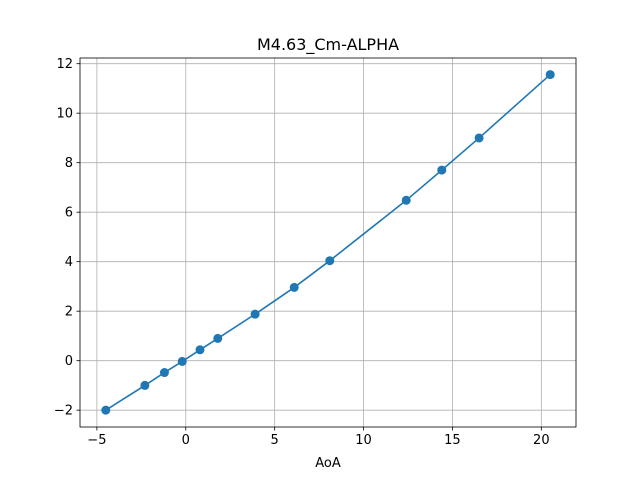 The image size is (640, 485). What do you see at coordinates (541, 440) in the screenshot?
I see `x-tick-label: 20` at bounding box center [541, 440].